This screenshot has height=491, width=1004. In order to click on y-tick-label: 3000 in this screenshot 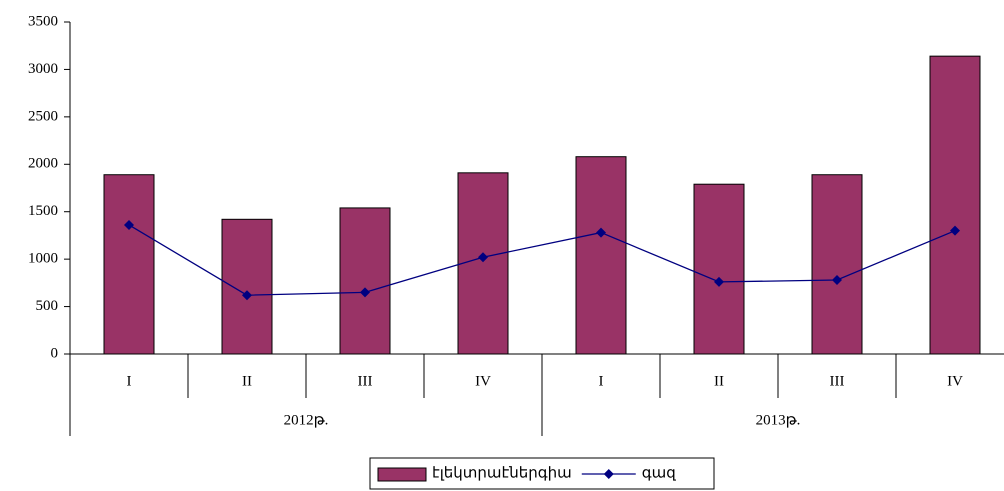, I will do `click(43, 69)`.